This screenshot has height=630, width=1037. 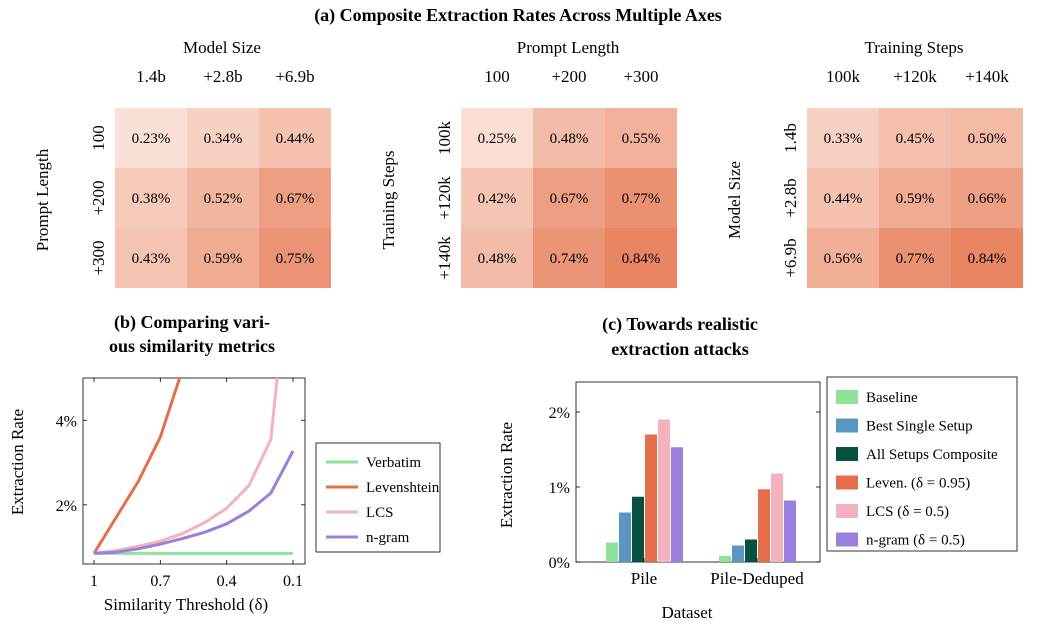 What do you see at coordinates (644, 578) in the screenshot?
I see `x-tick-label: Pile` at bounding box center [644, 578].